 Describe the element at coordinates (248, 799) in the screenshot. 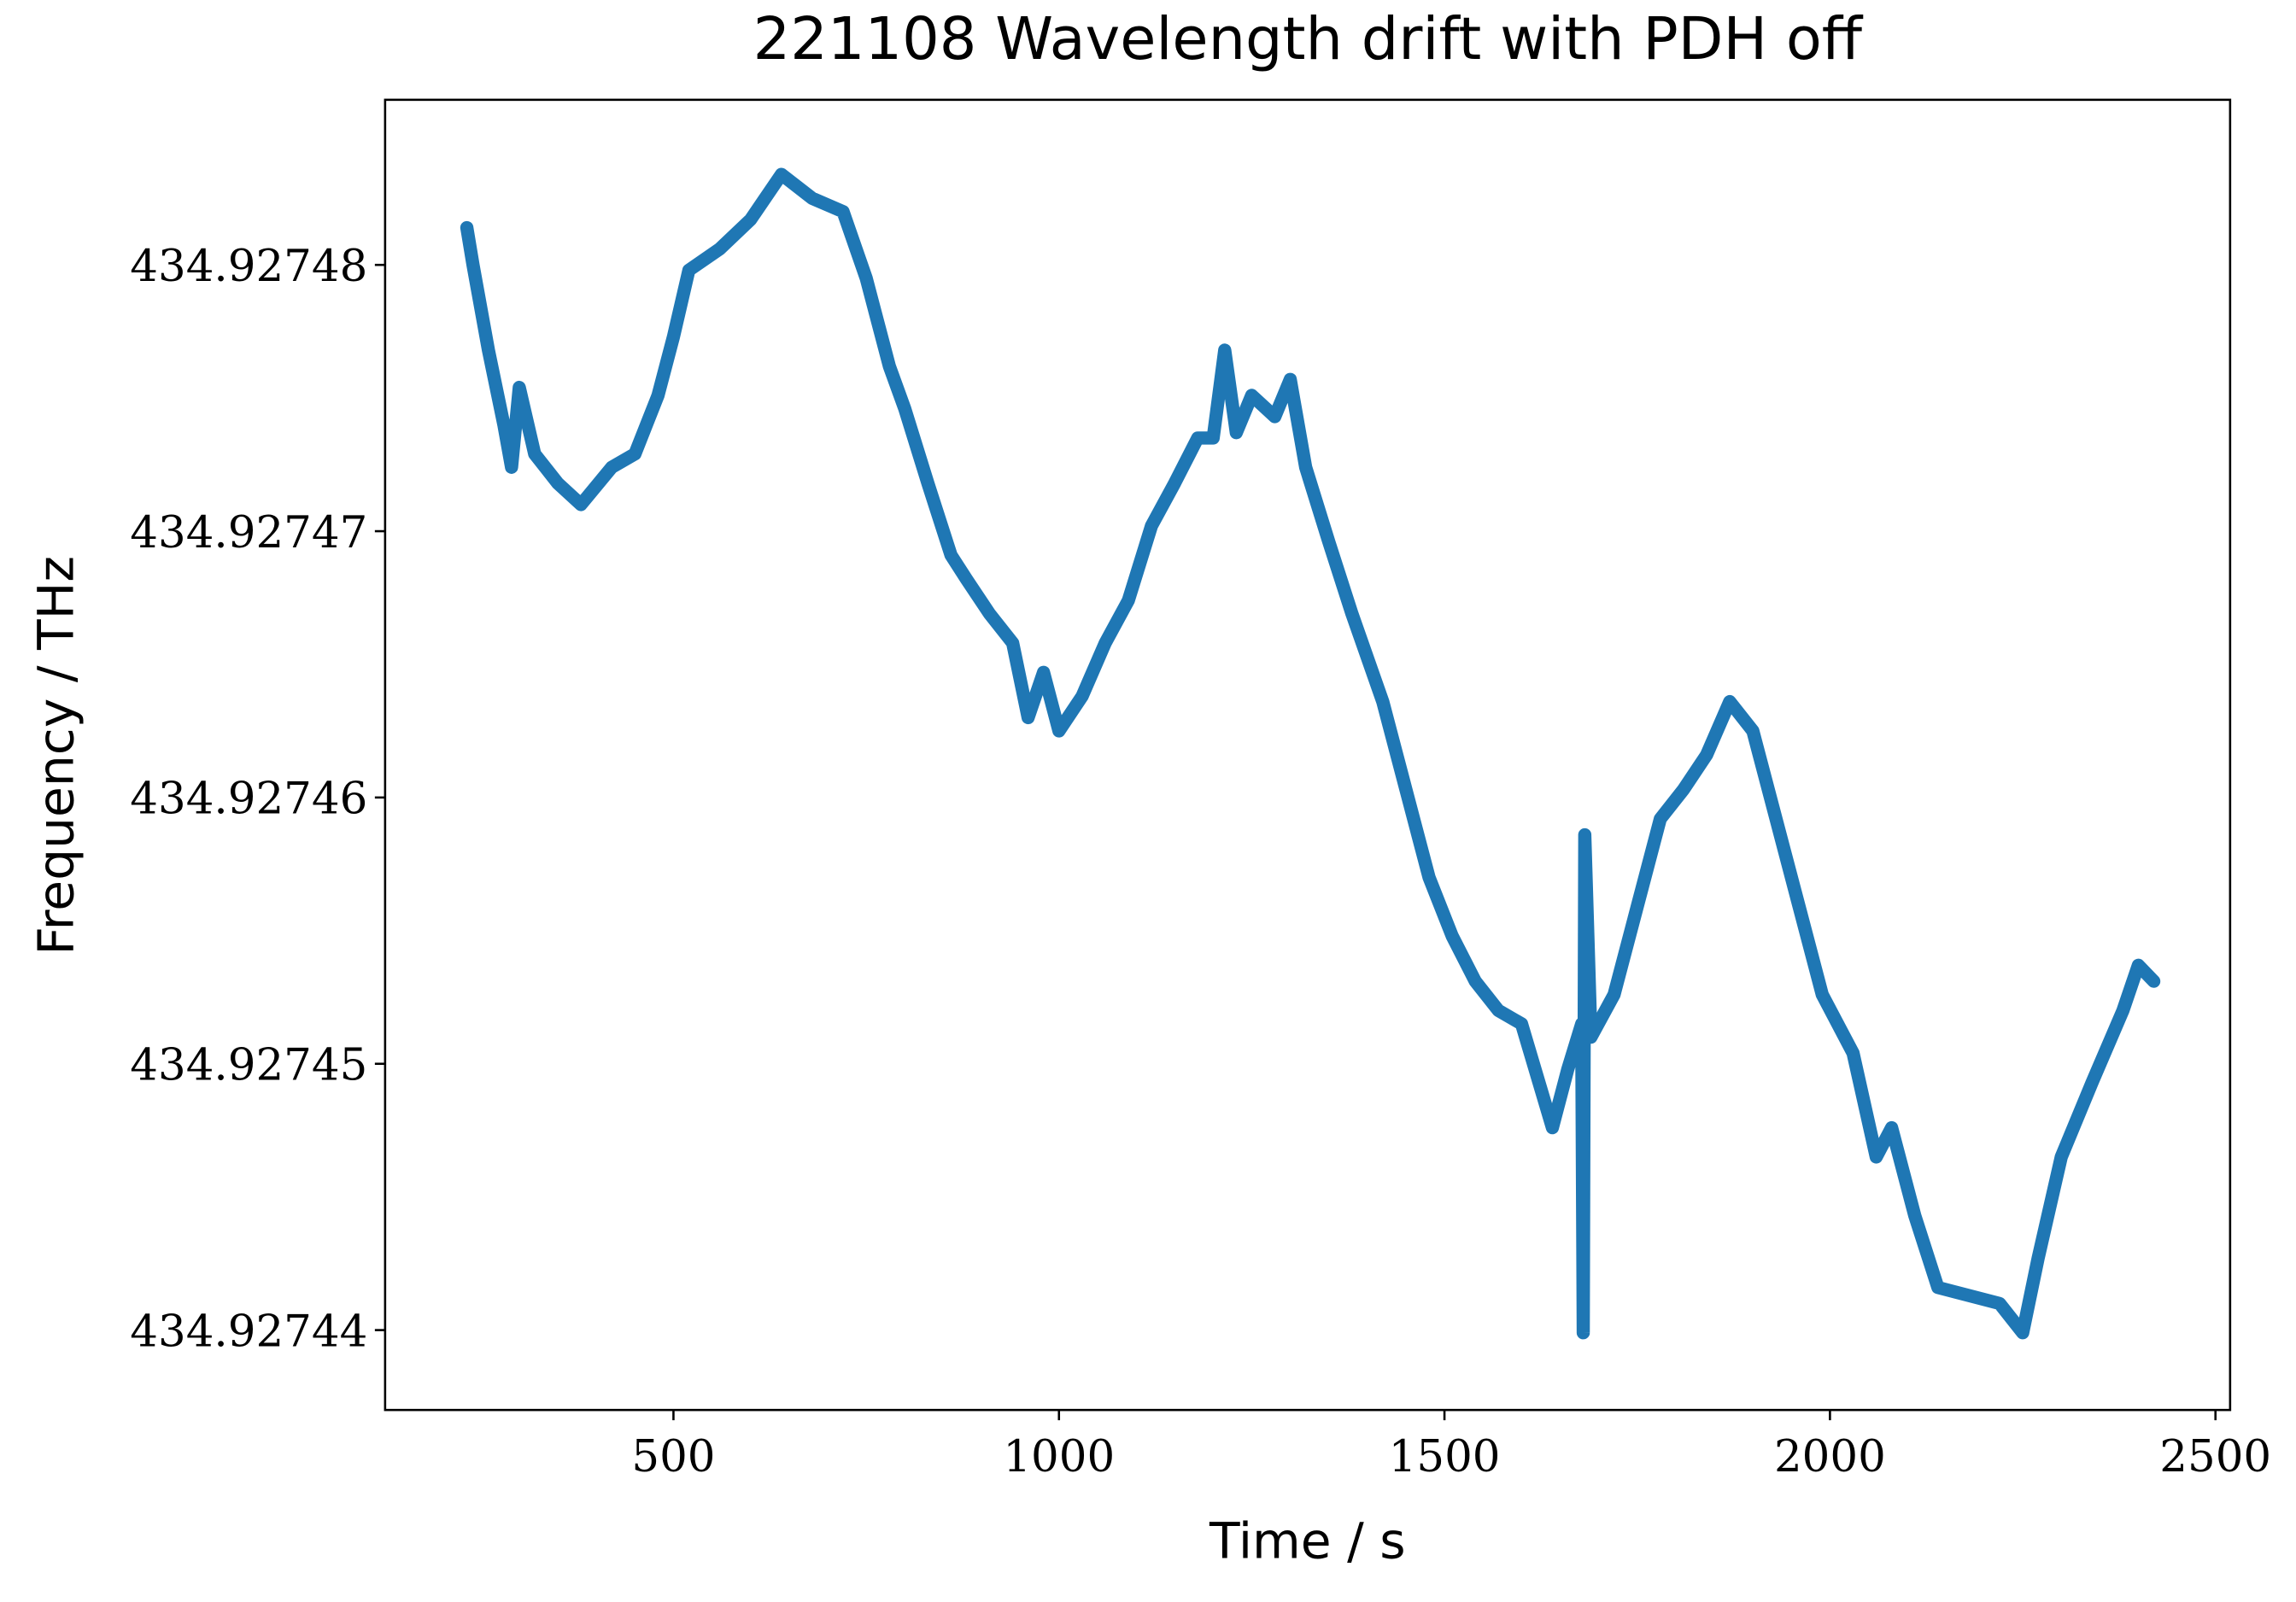

I see `y-tick-label: 434.92746` at that location.